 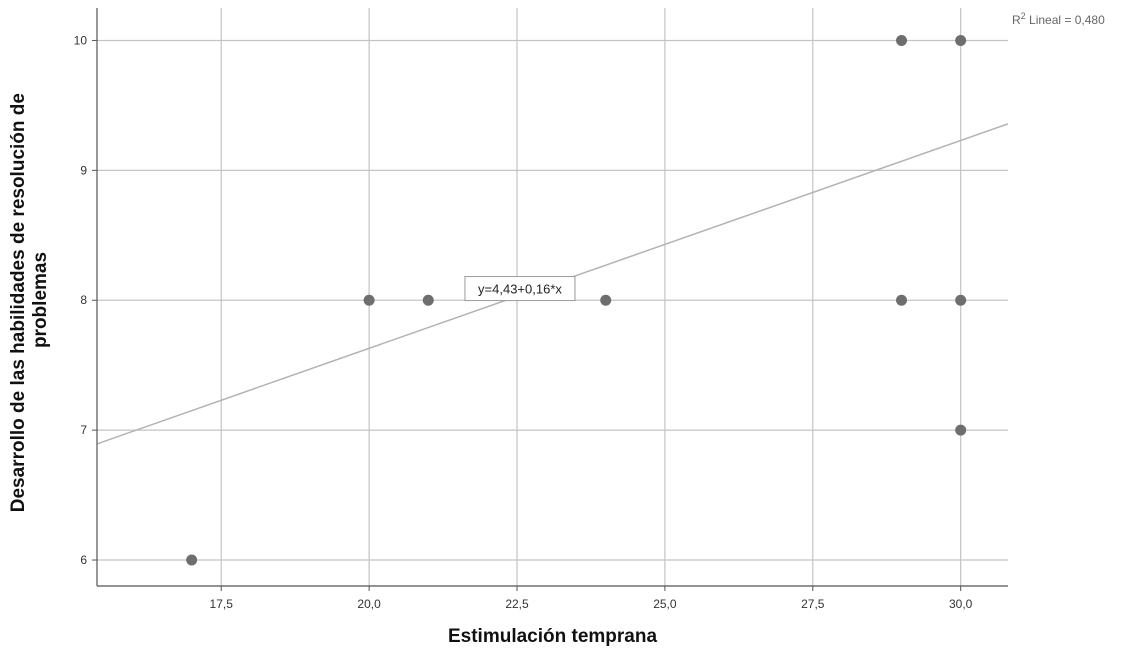 What do you see at coordinates (222, 604) in the screenshot?
I see `x-tick-label: 17,5` at bounding box center [222, 604].